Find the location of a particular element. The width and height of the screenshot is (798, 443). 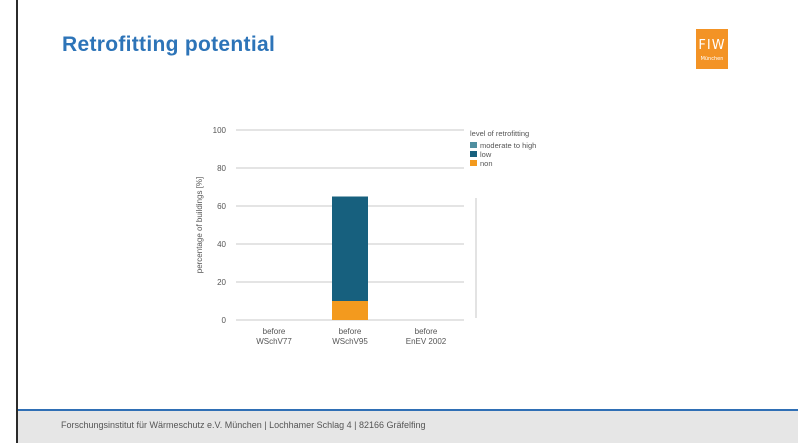

y-axis-label: percentage of buildings [%] is located at coordinates (199, 225).